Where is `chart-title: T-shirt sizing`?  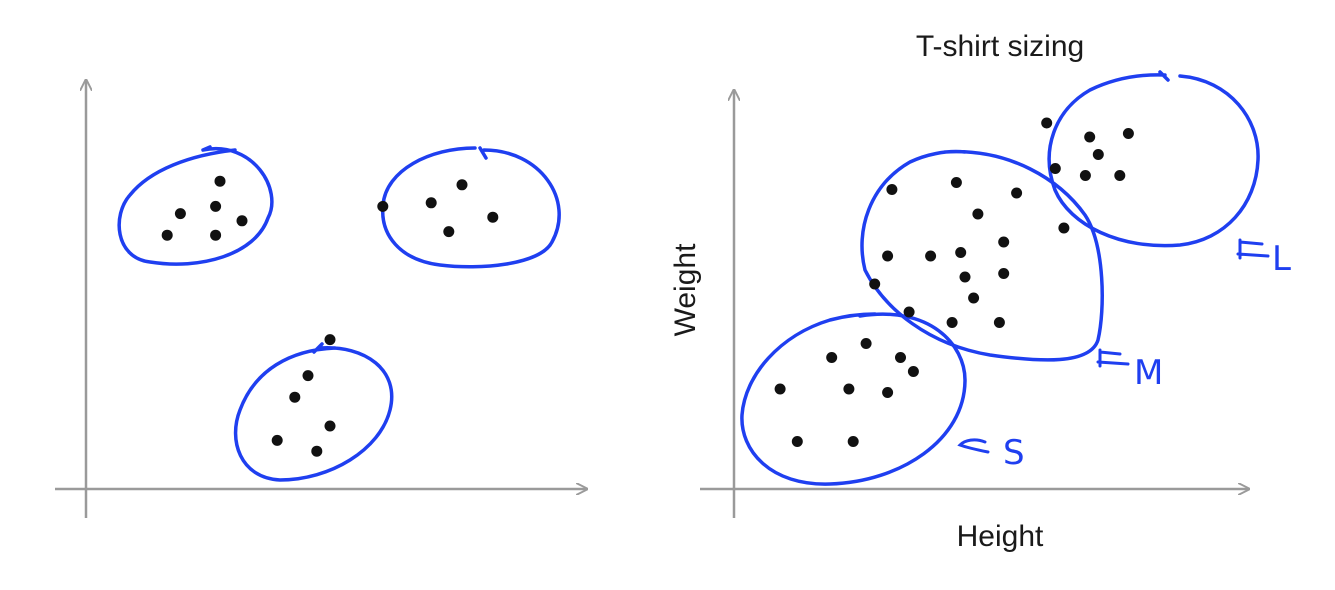 chart-title: T-shirt sizing is located at coordinates (1000, 46).